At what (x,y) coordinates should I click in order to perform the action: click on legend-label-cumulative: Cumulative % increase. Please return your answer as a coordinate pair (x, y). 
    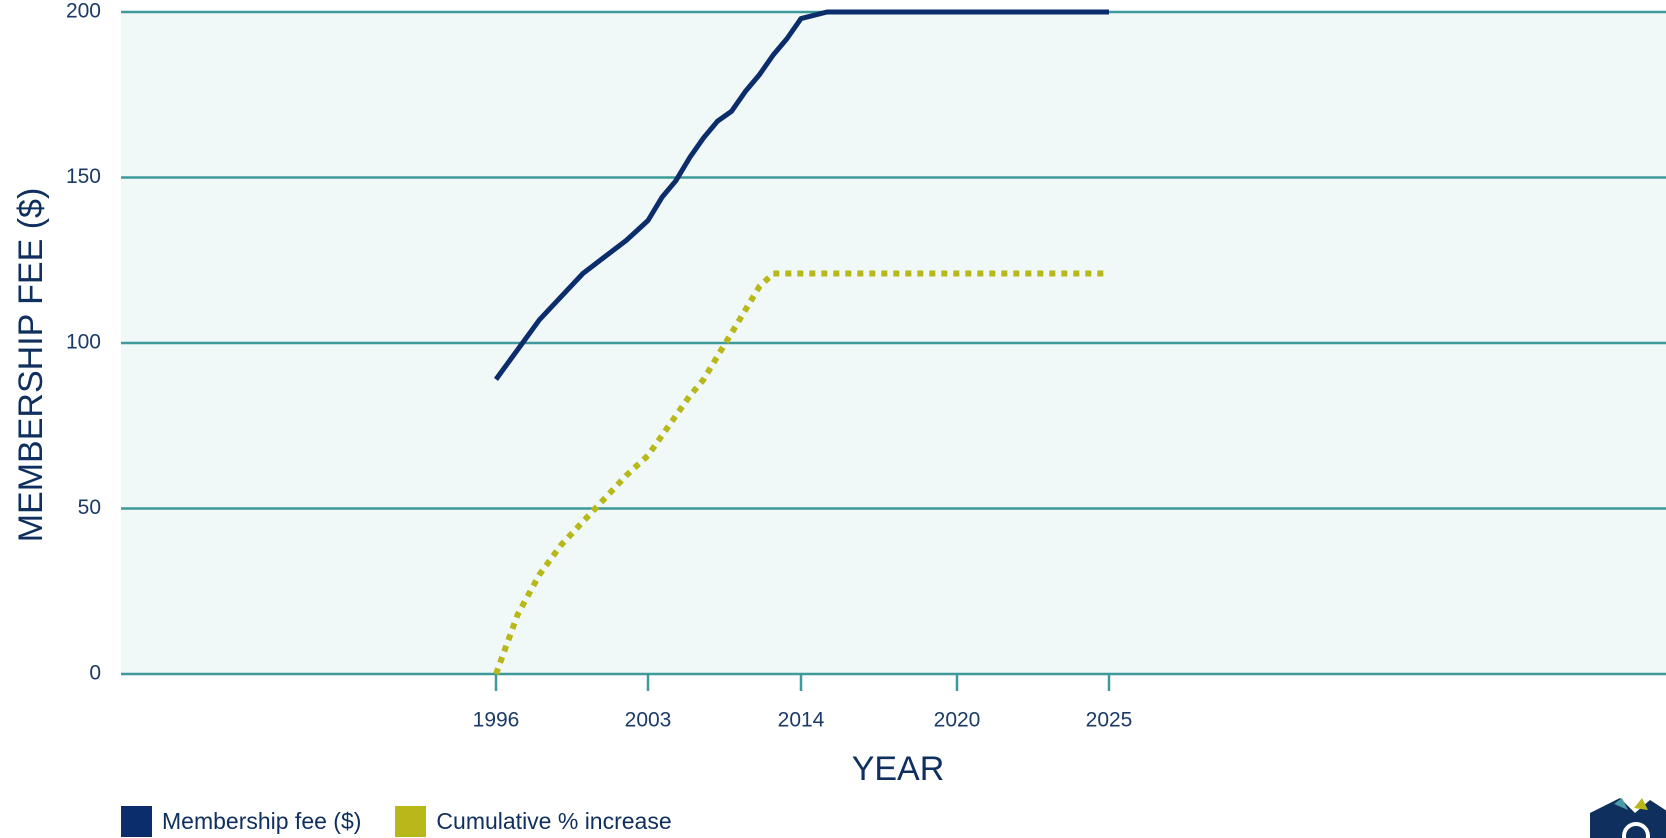
    Looking at the image, I should click on (554, 821).